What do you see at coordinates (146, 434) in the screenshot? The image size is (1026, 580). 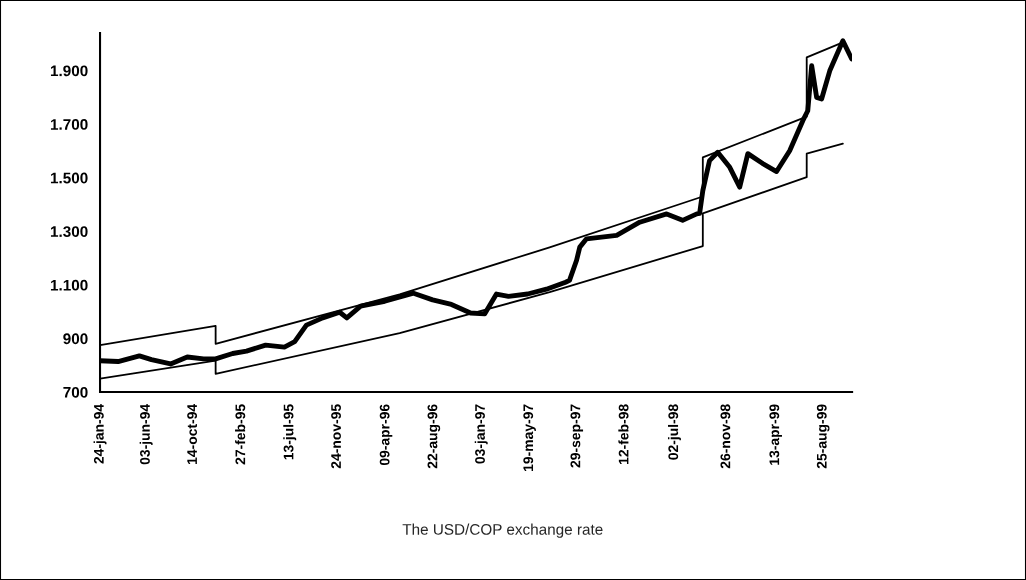 I see `x-tick-label: 03-jun-94` at bounding box center [146, 434].